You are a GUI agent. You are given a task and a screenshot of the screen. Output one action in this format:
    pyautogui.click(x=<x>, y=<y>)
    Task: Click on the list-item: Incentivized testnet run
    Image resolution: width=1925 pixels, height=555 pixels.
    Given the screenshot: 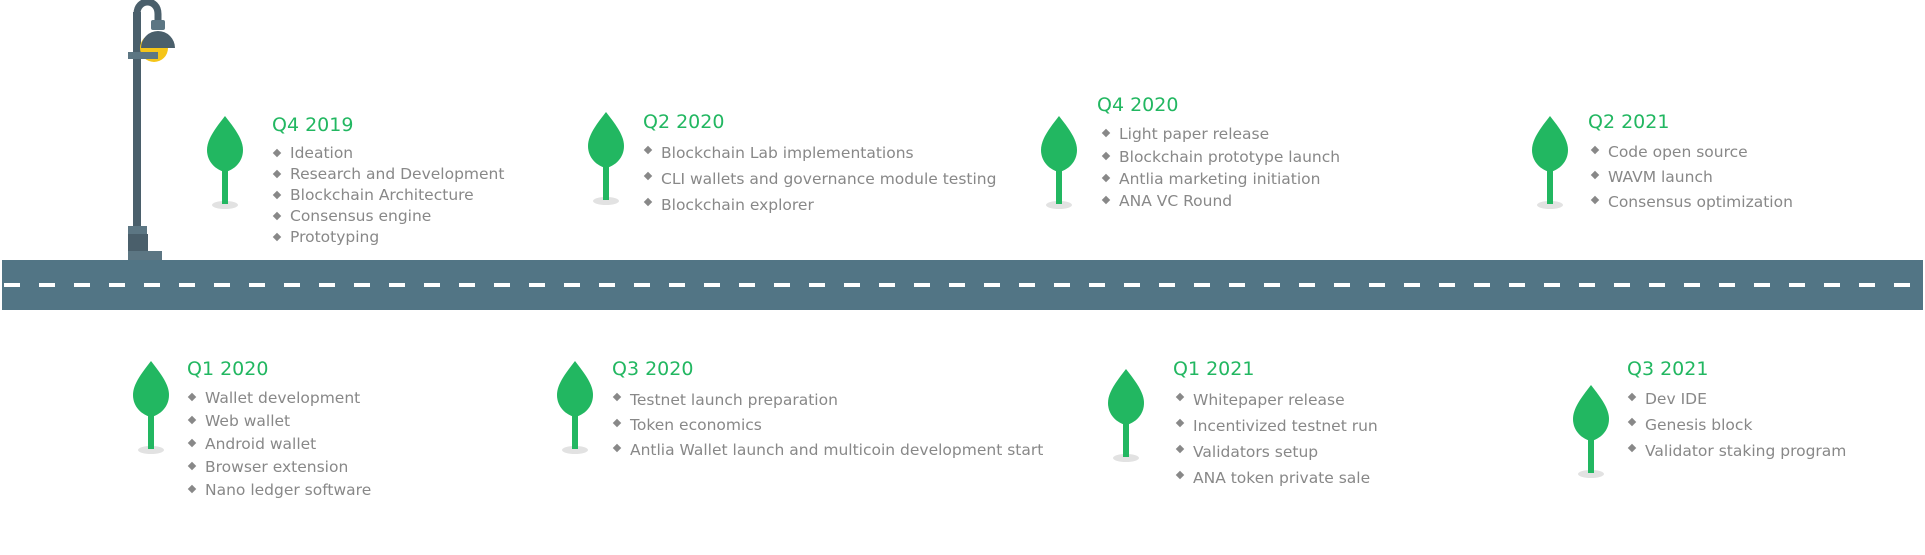 What is the action you would take?
    pyautogui.click(x=1276, y=426)
    